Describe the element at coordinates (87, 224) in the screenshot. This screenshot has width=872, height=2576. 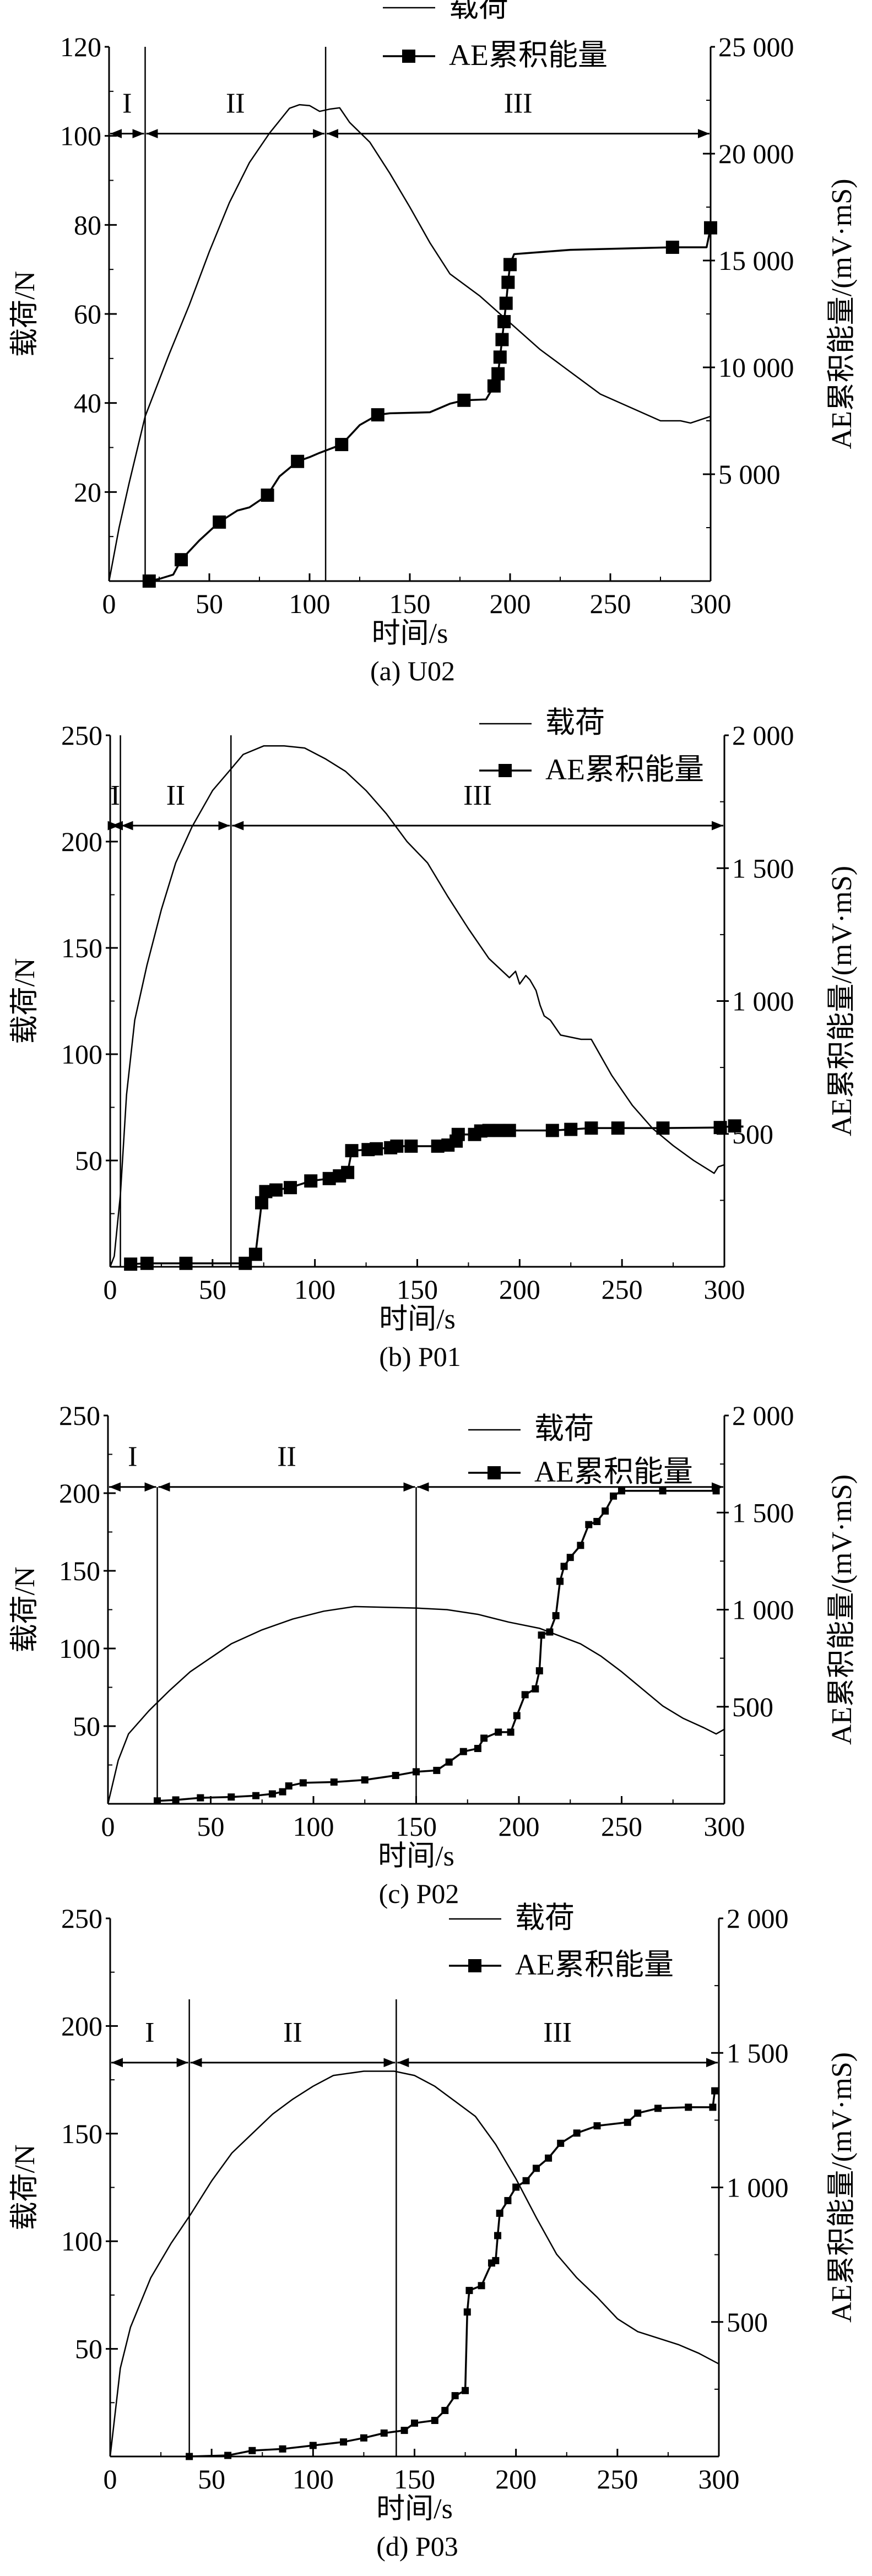
I see `y-tick-label: 80` at that location.